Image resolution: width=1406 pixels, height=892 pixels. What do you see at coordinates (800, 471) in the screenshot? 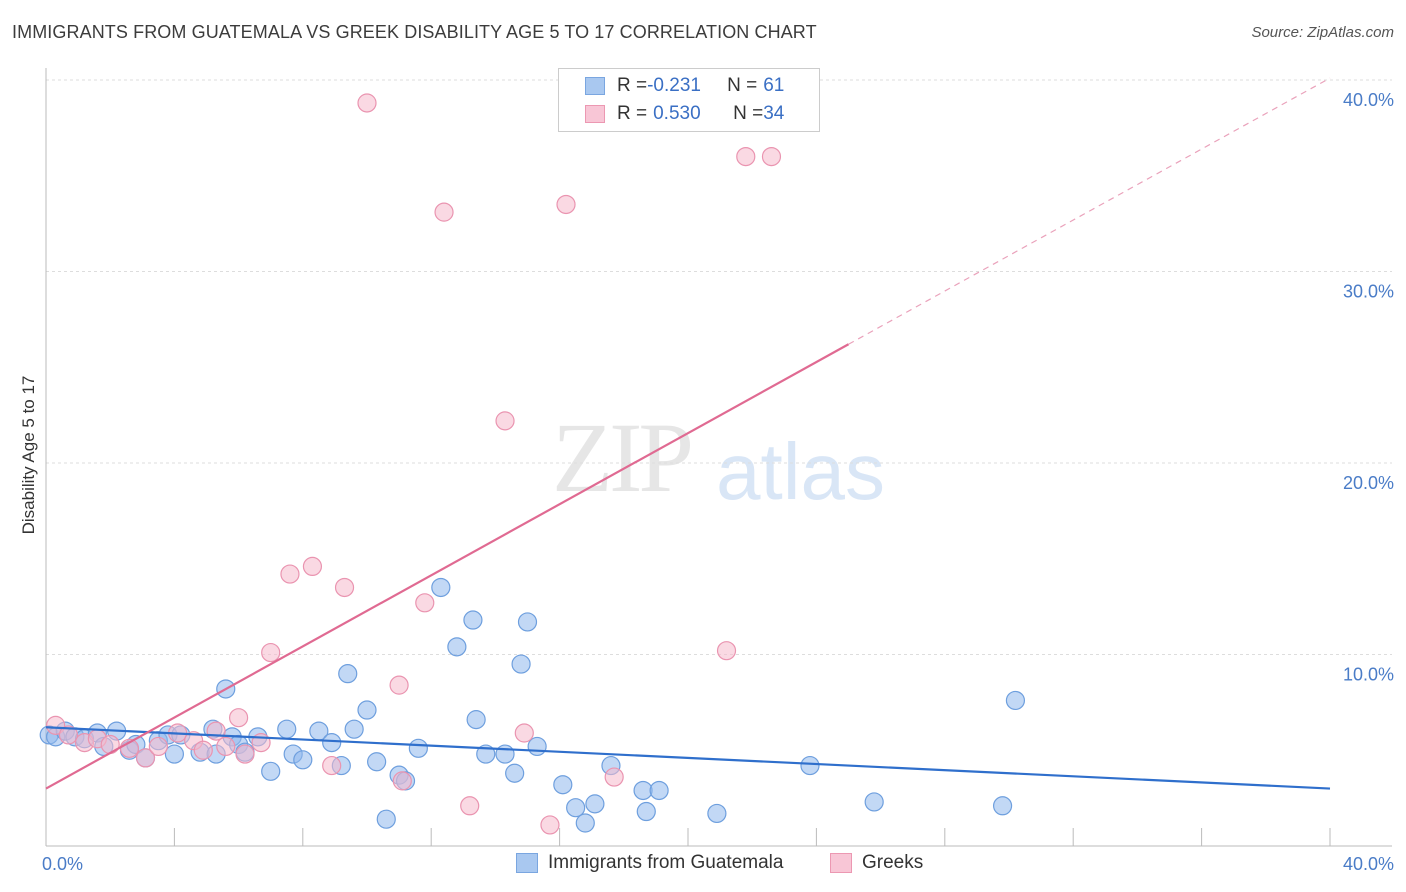
I see `watermark-atlas: atlas` at bounding box center [800, 471].